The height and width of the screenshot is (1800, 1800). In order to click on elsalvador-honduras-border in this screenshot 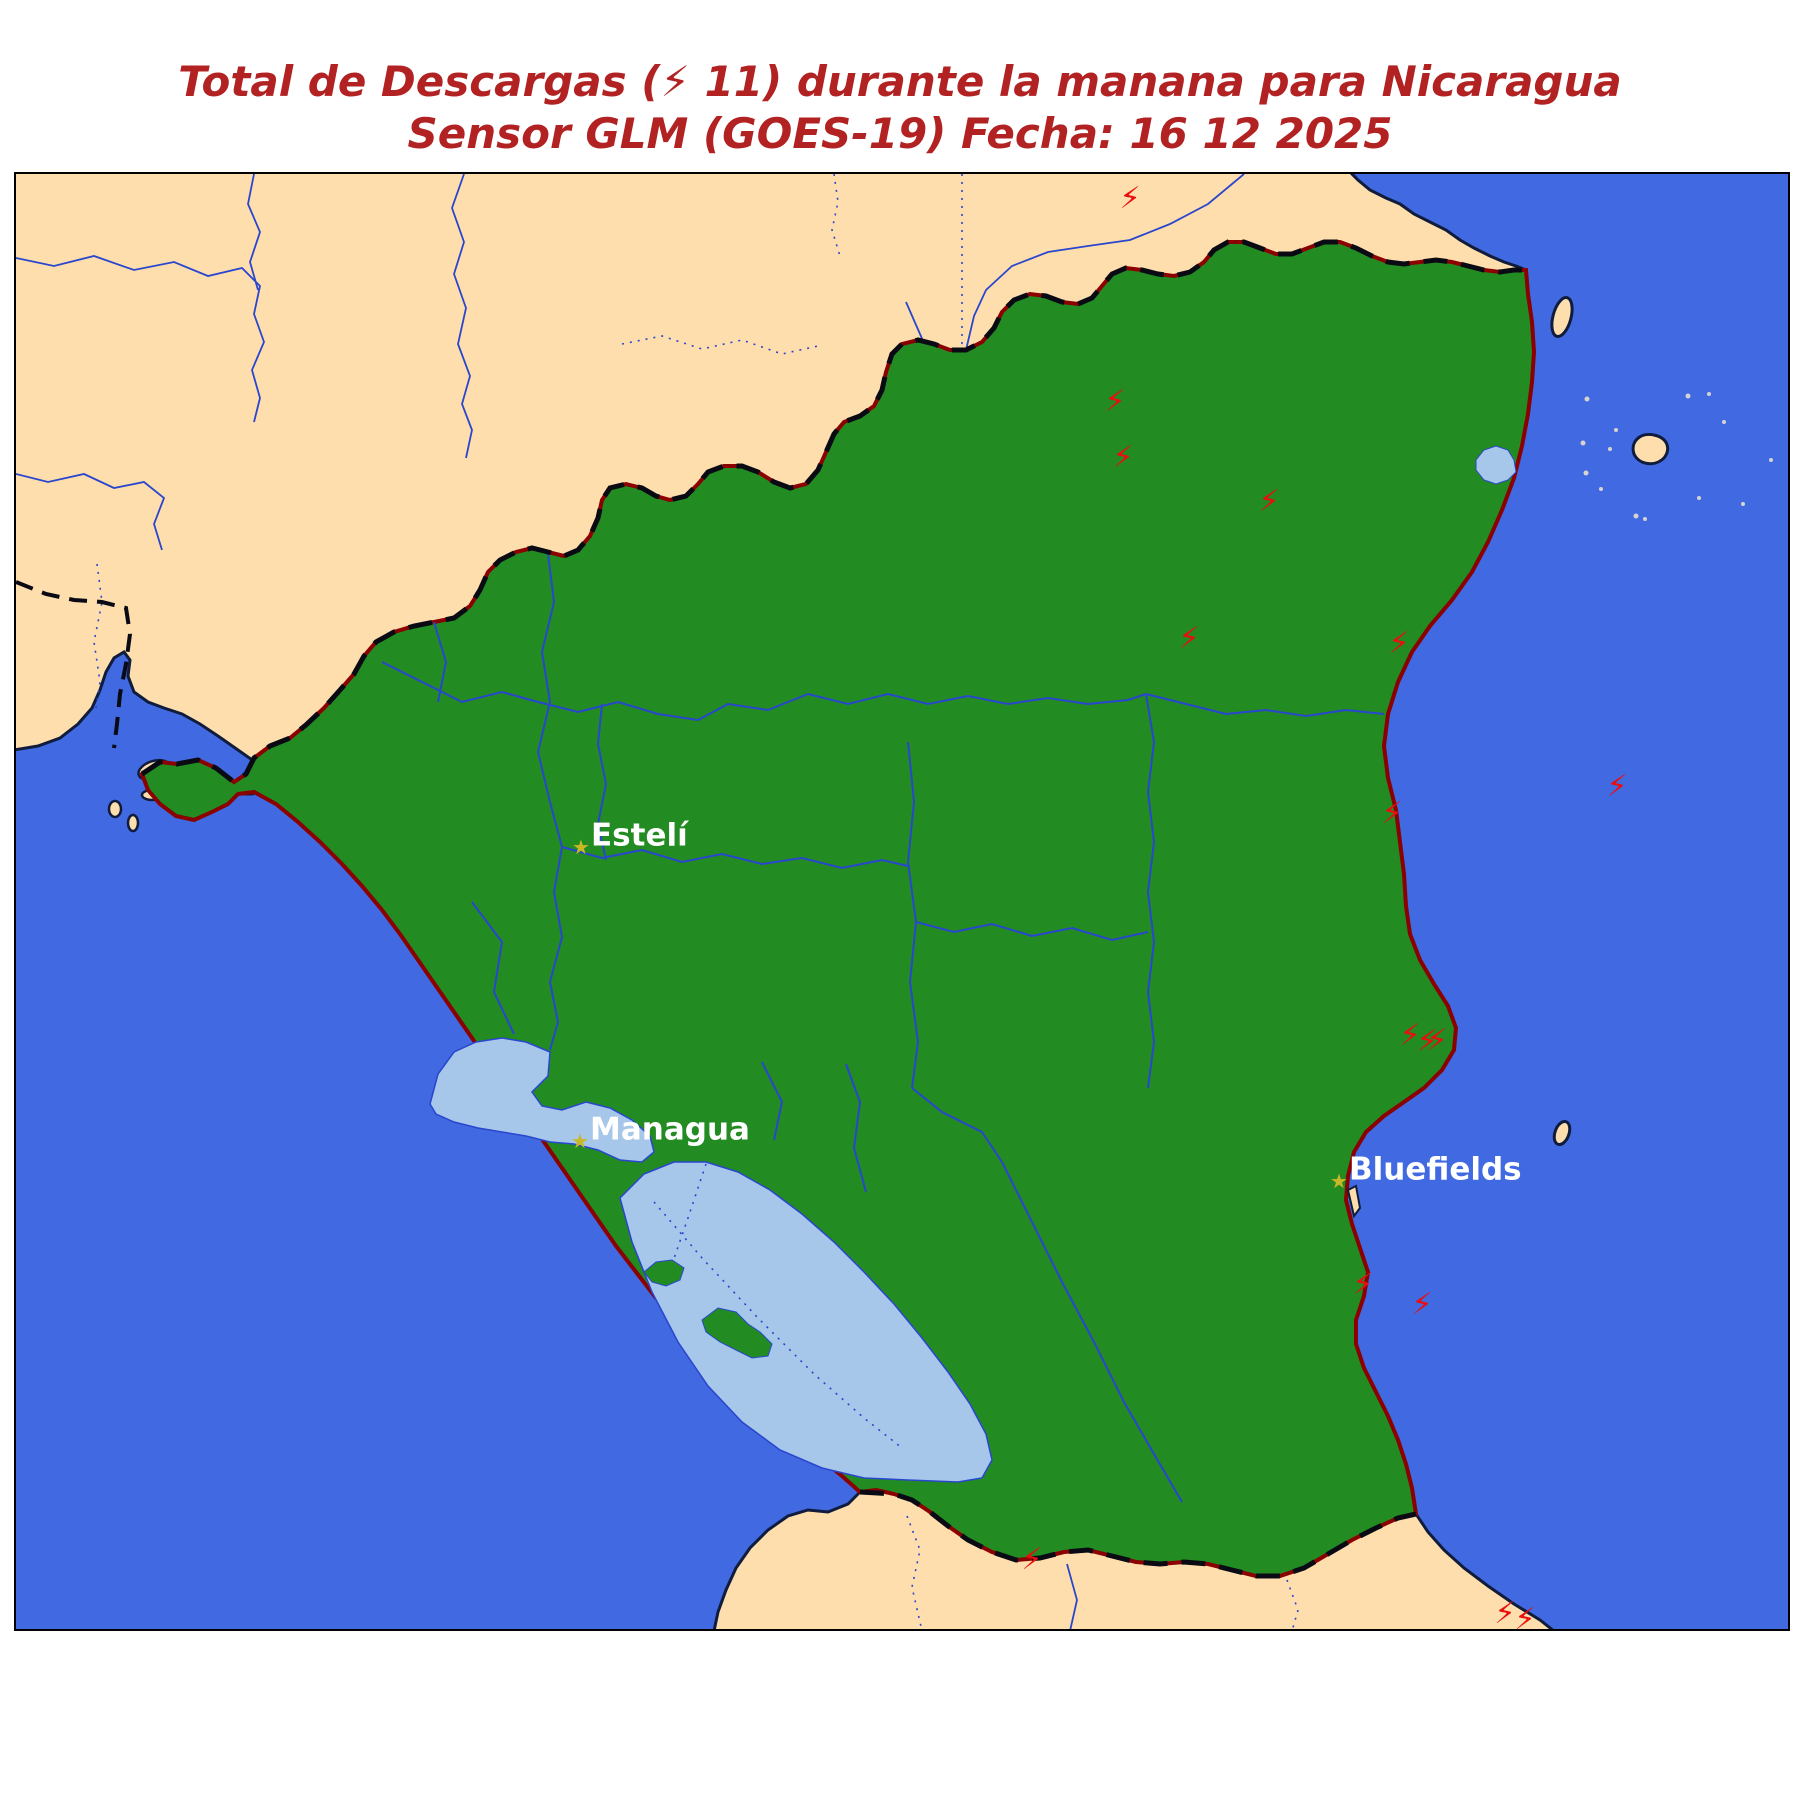, I will do `click(74, 664)`.